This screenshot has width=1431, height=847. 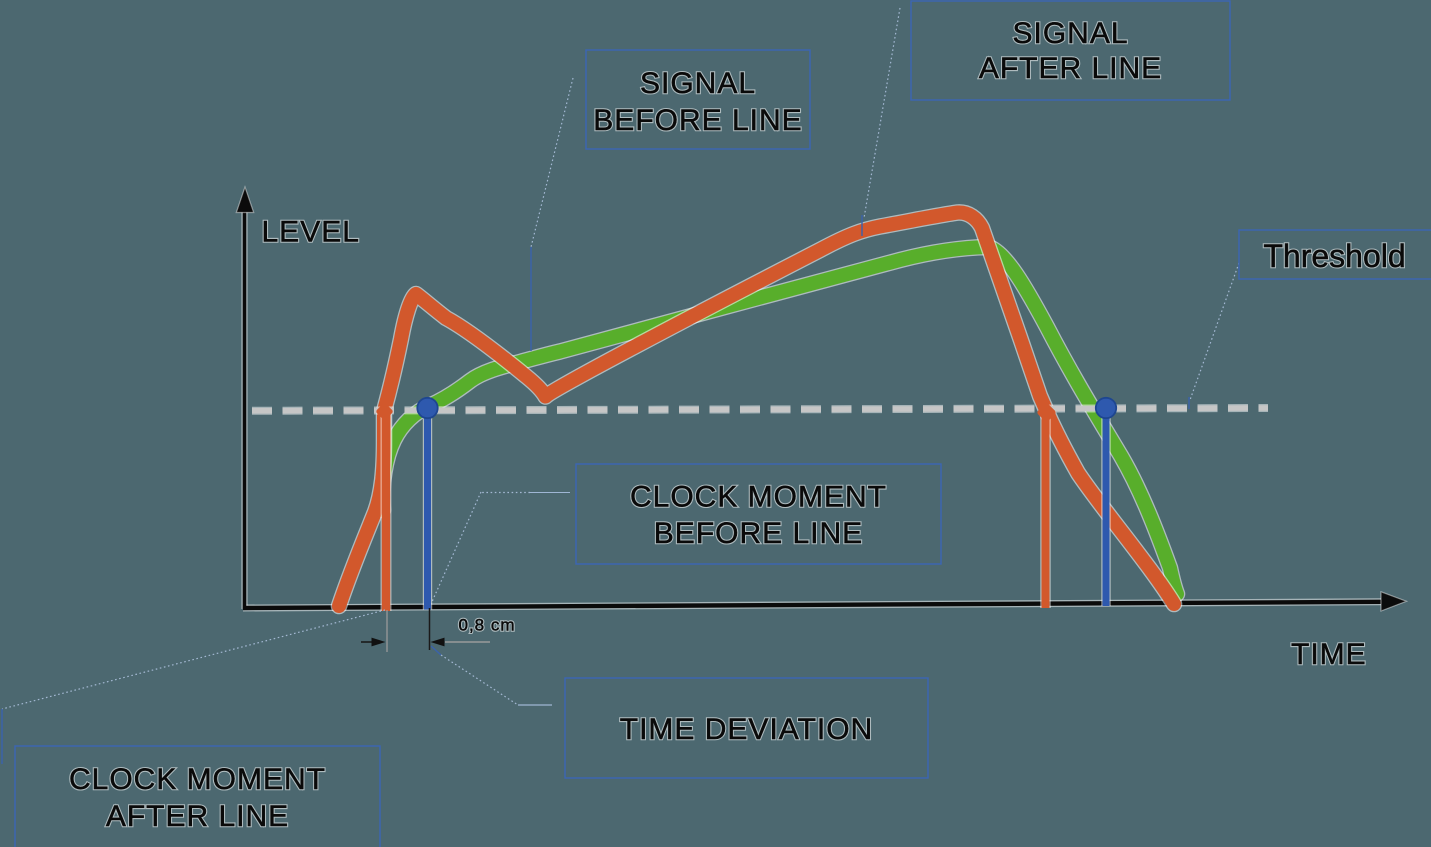 What do you see at coordinates (1329, 654) in the screenshot?
I see `svg-text: TIME` at bounding box center [1329, 654].